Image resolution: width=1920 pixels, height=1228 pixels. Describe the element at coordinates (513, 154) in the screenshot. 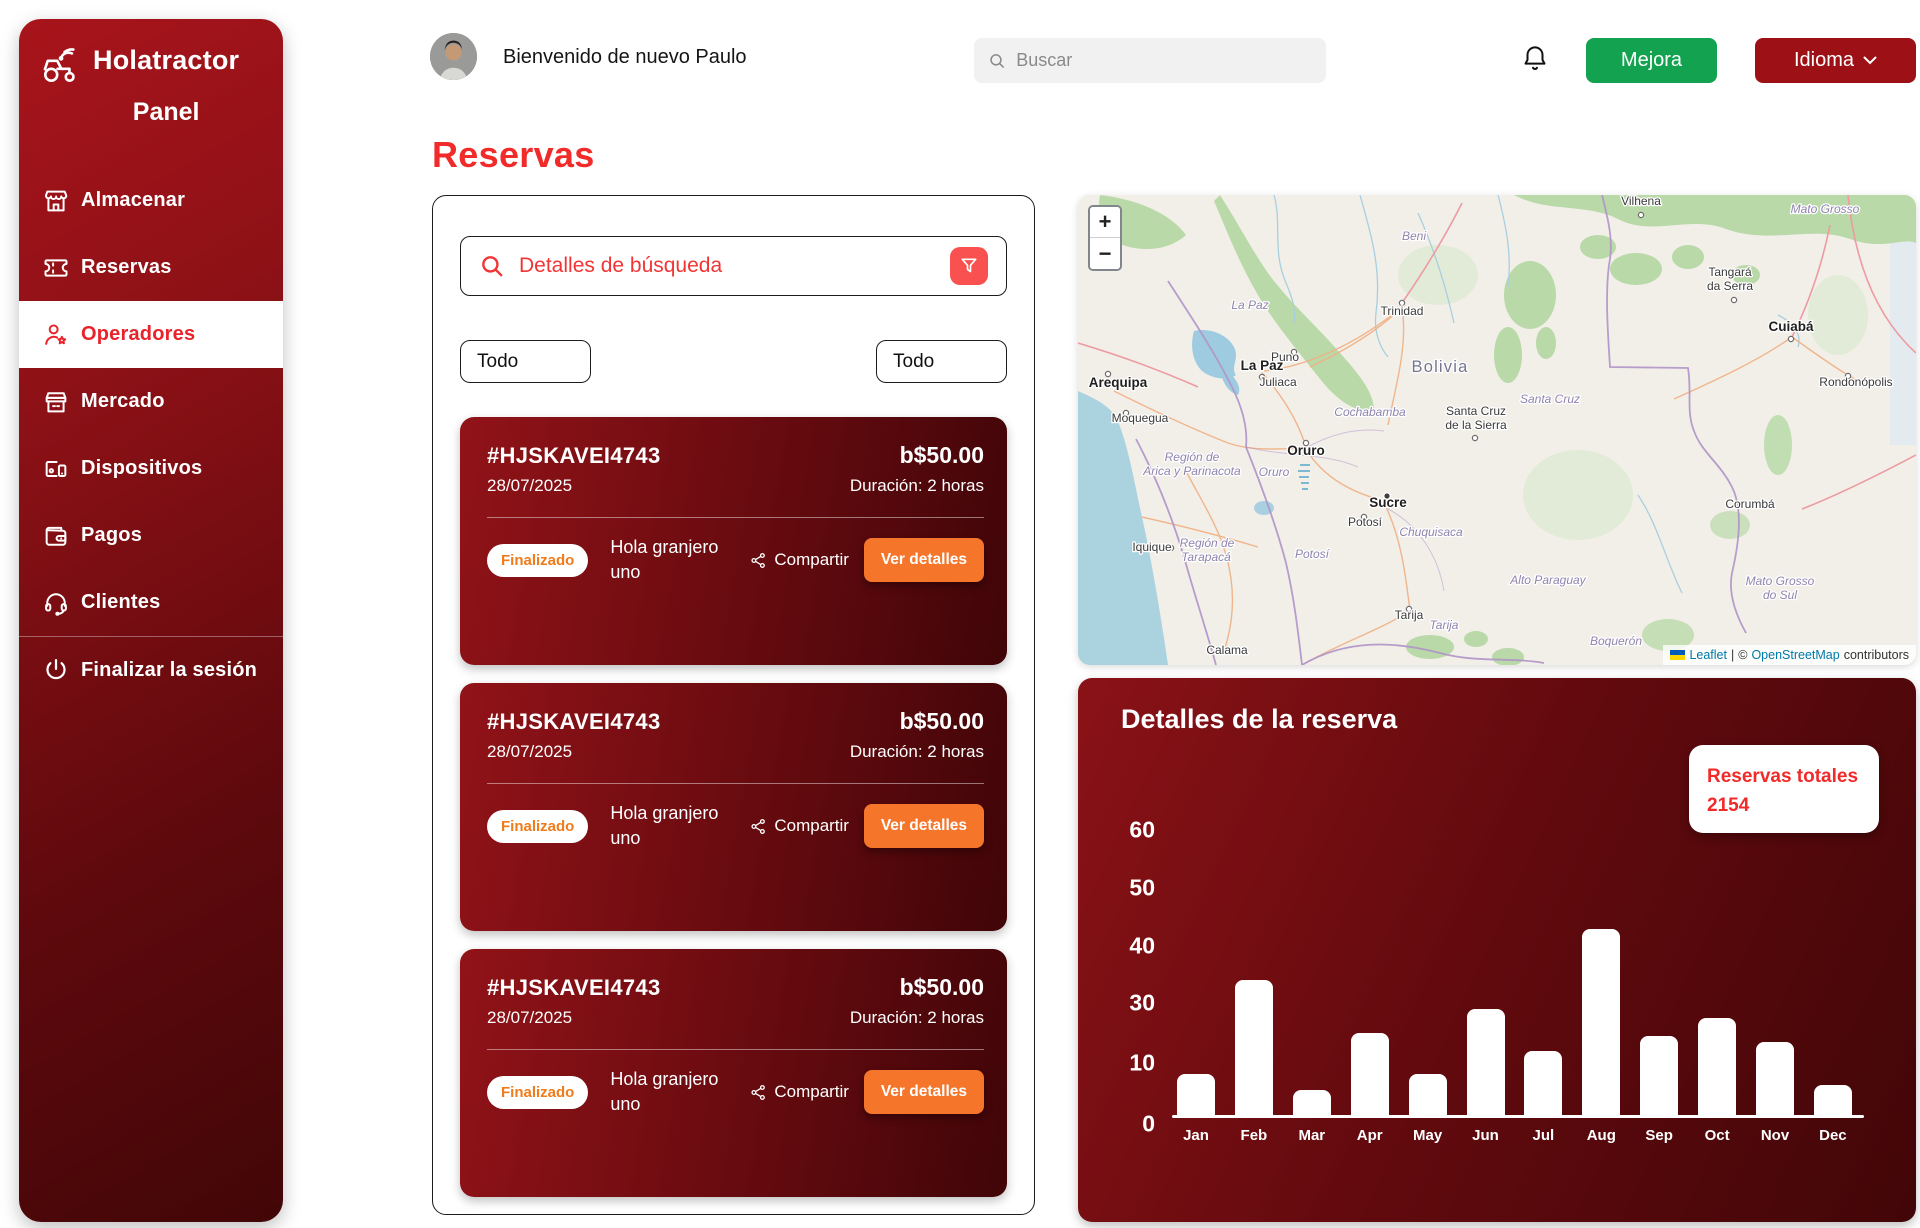

I see `page-title: Reservas` at that location.